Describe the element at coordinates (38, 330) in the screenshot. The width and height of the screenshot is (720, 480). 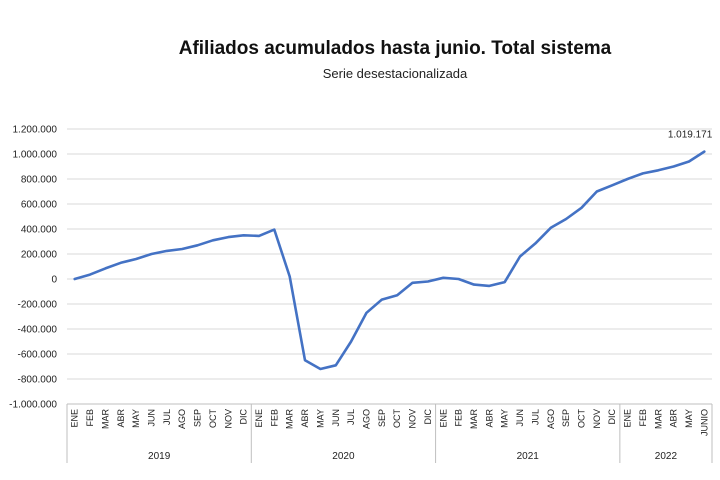
I see `y-tick-label: -400.000` at that location.